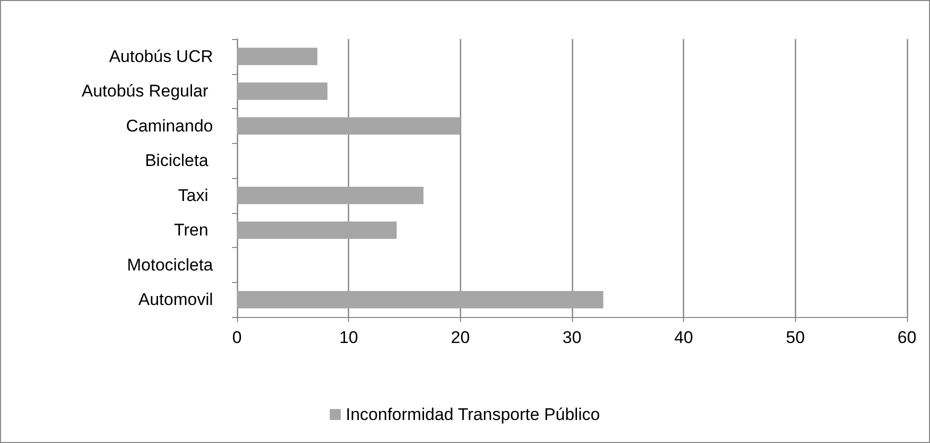 The width and height of the screenshot is (930, 443). What do you see at coordinates (193, 230) in the screenshot?
I see `y-tick-label: Tren` at bounding box center [193, 230].